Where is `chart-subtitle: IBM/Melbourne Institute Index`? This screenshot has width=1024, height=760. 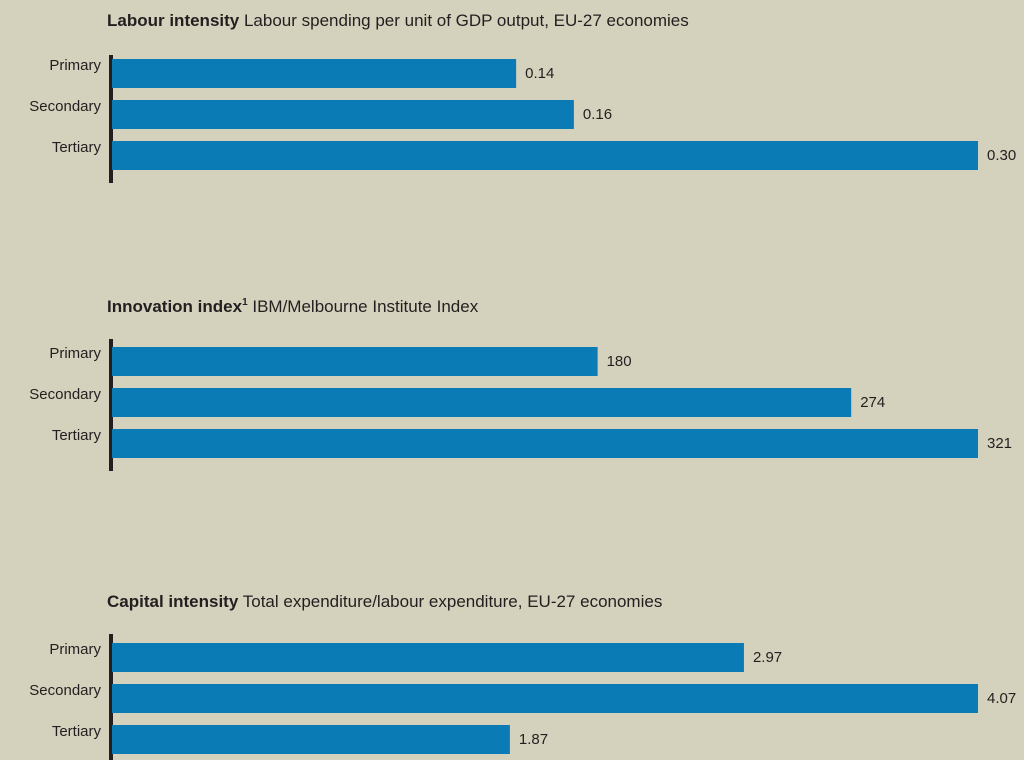
chart-subtitle: IBM/Melbourne Institute Index is located at coordinates (365, 306).